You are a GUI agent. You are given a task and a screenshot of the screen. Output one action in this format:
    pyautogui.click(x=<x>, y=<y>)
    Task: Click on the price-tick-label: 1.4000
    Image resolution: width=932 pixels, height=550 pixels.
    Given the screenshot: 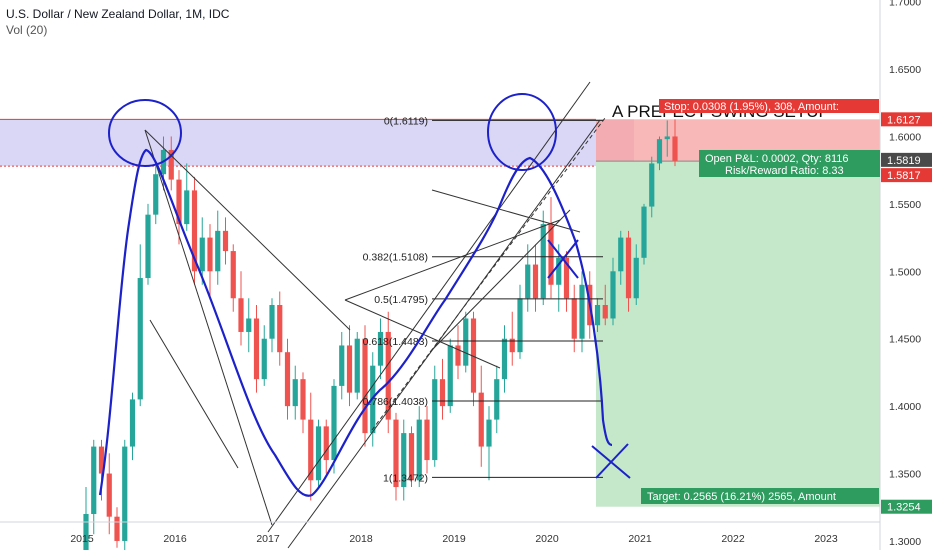 What is the action you would take?
    pyautogui.click(x=905, y=407)
    